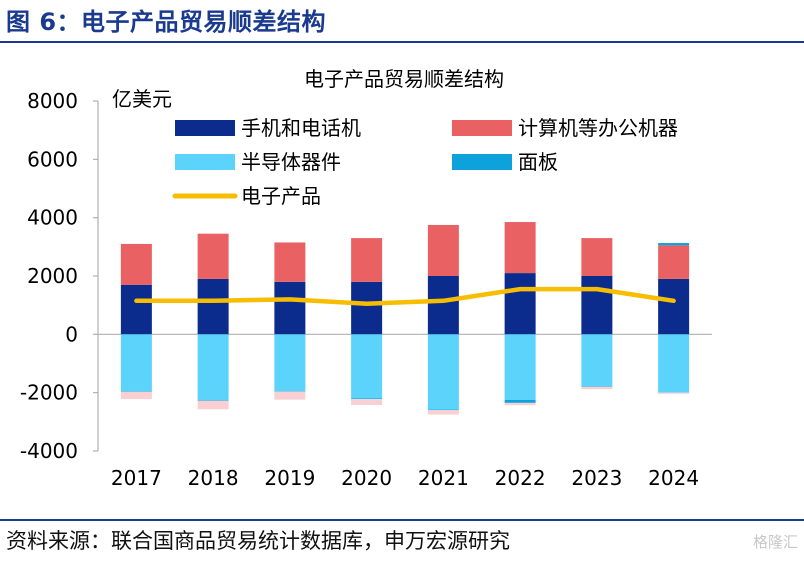  I want to click on figure-title: 图 6：电子产品贸易顺差结构, so click(166, 22).